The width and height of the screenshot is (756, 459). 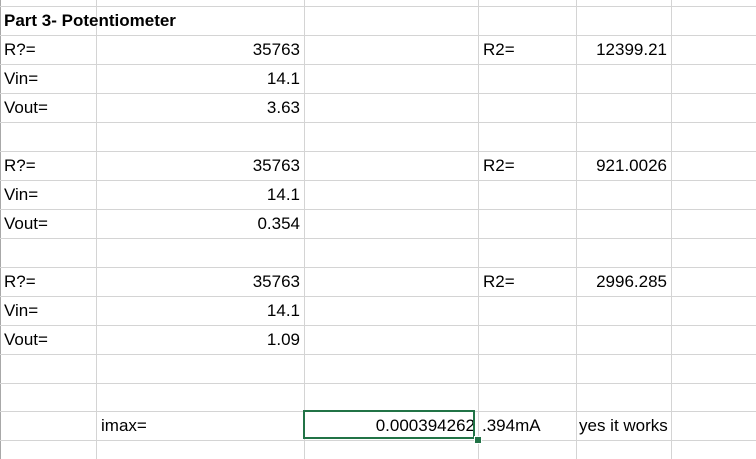 I want to click on cell-r-label-2: R?=, so click(x=20, y=165).